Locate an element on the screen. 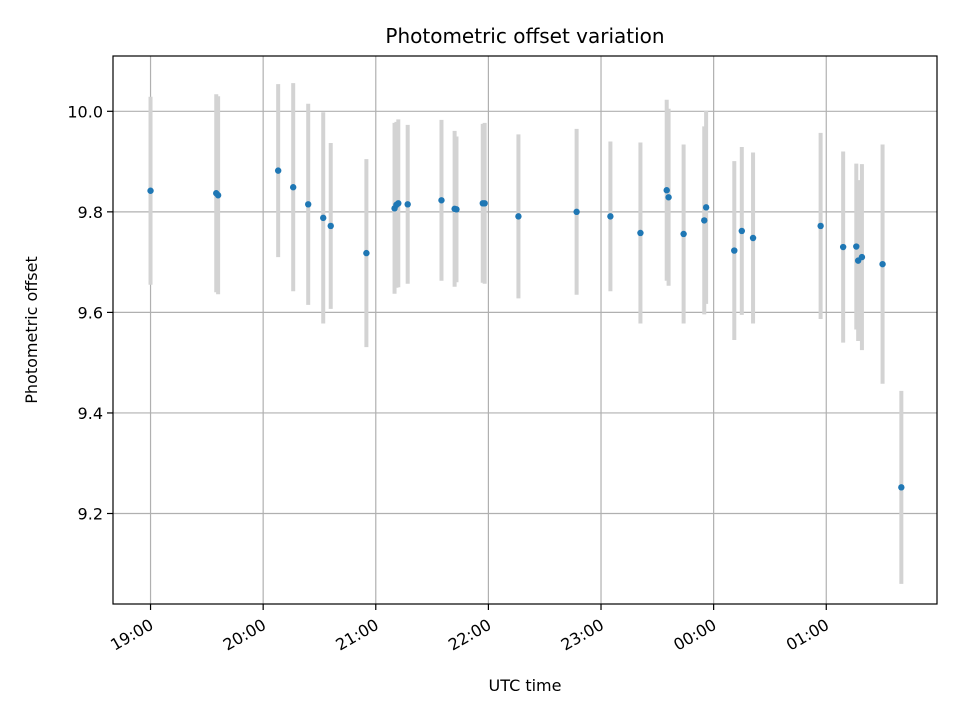  chart-title: Photometric offset variation is located at coordinates (524, 36).